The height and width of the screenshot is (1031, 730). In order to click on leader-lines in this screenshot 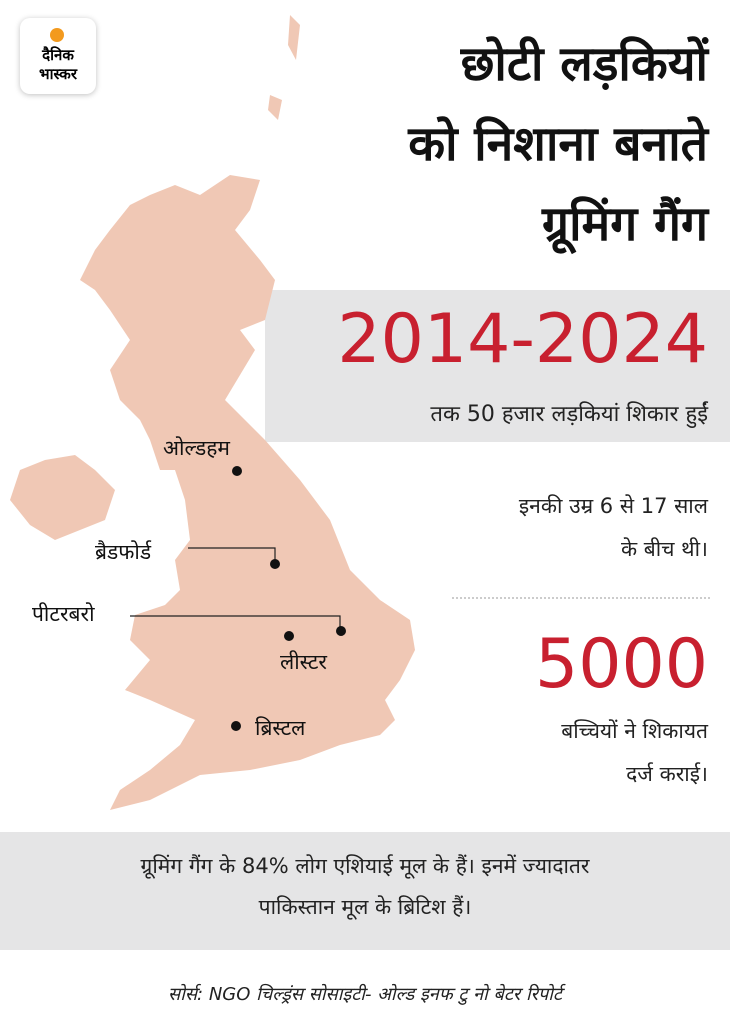, I will do `click(235, 589)`.